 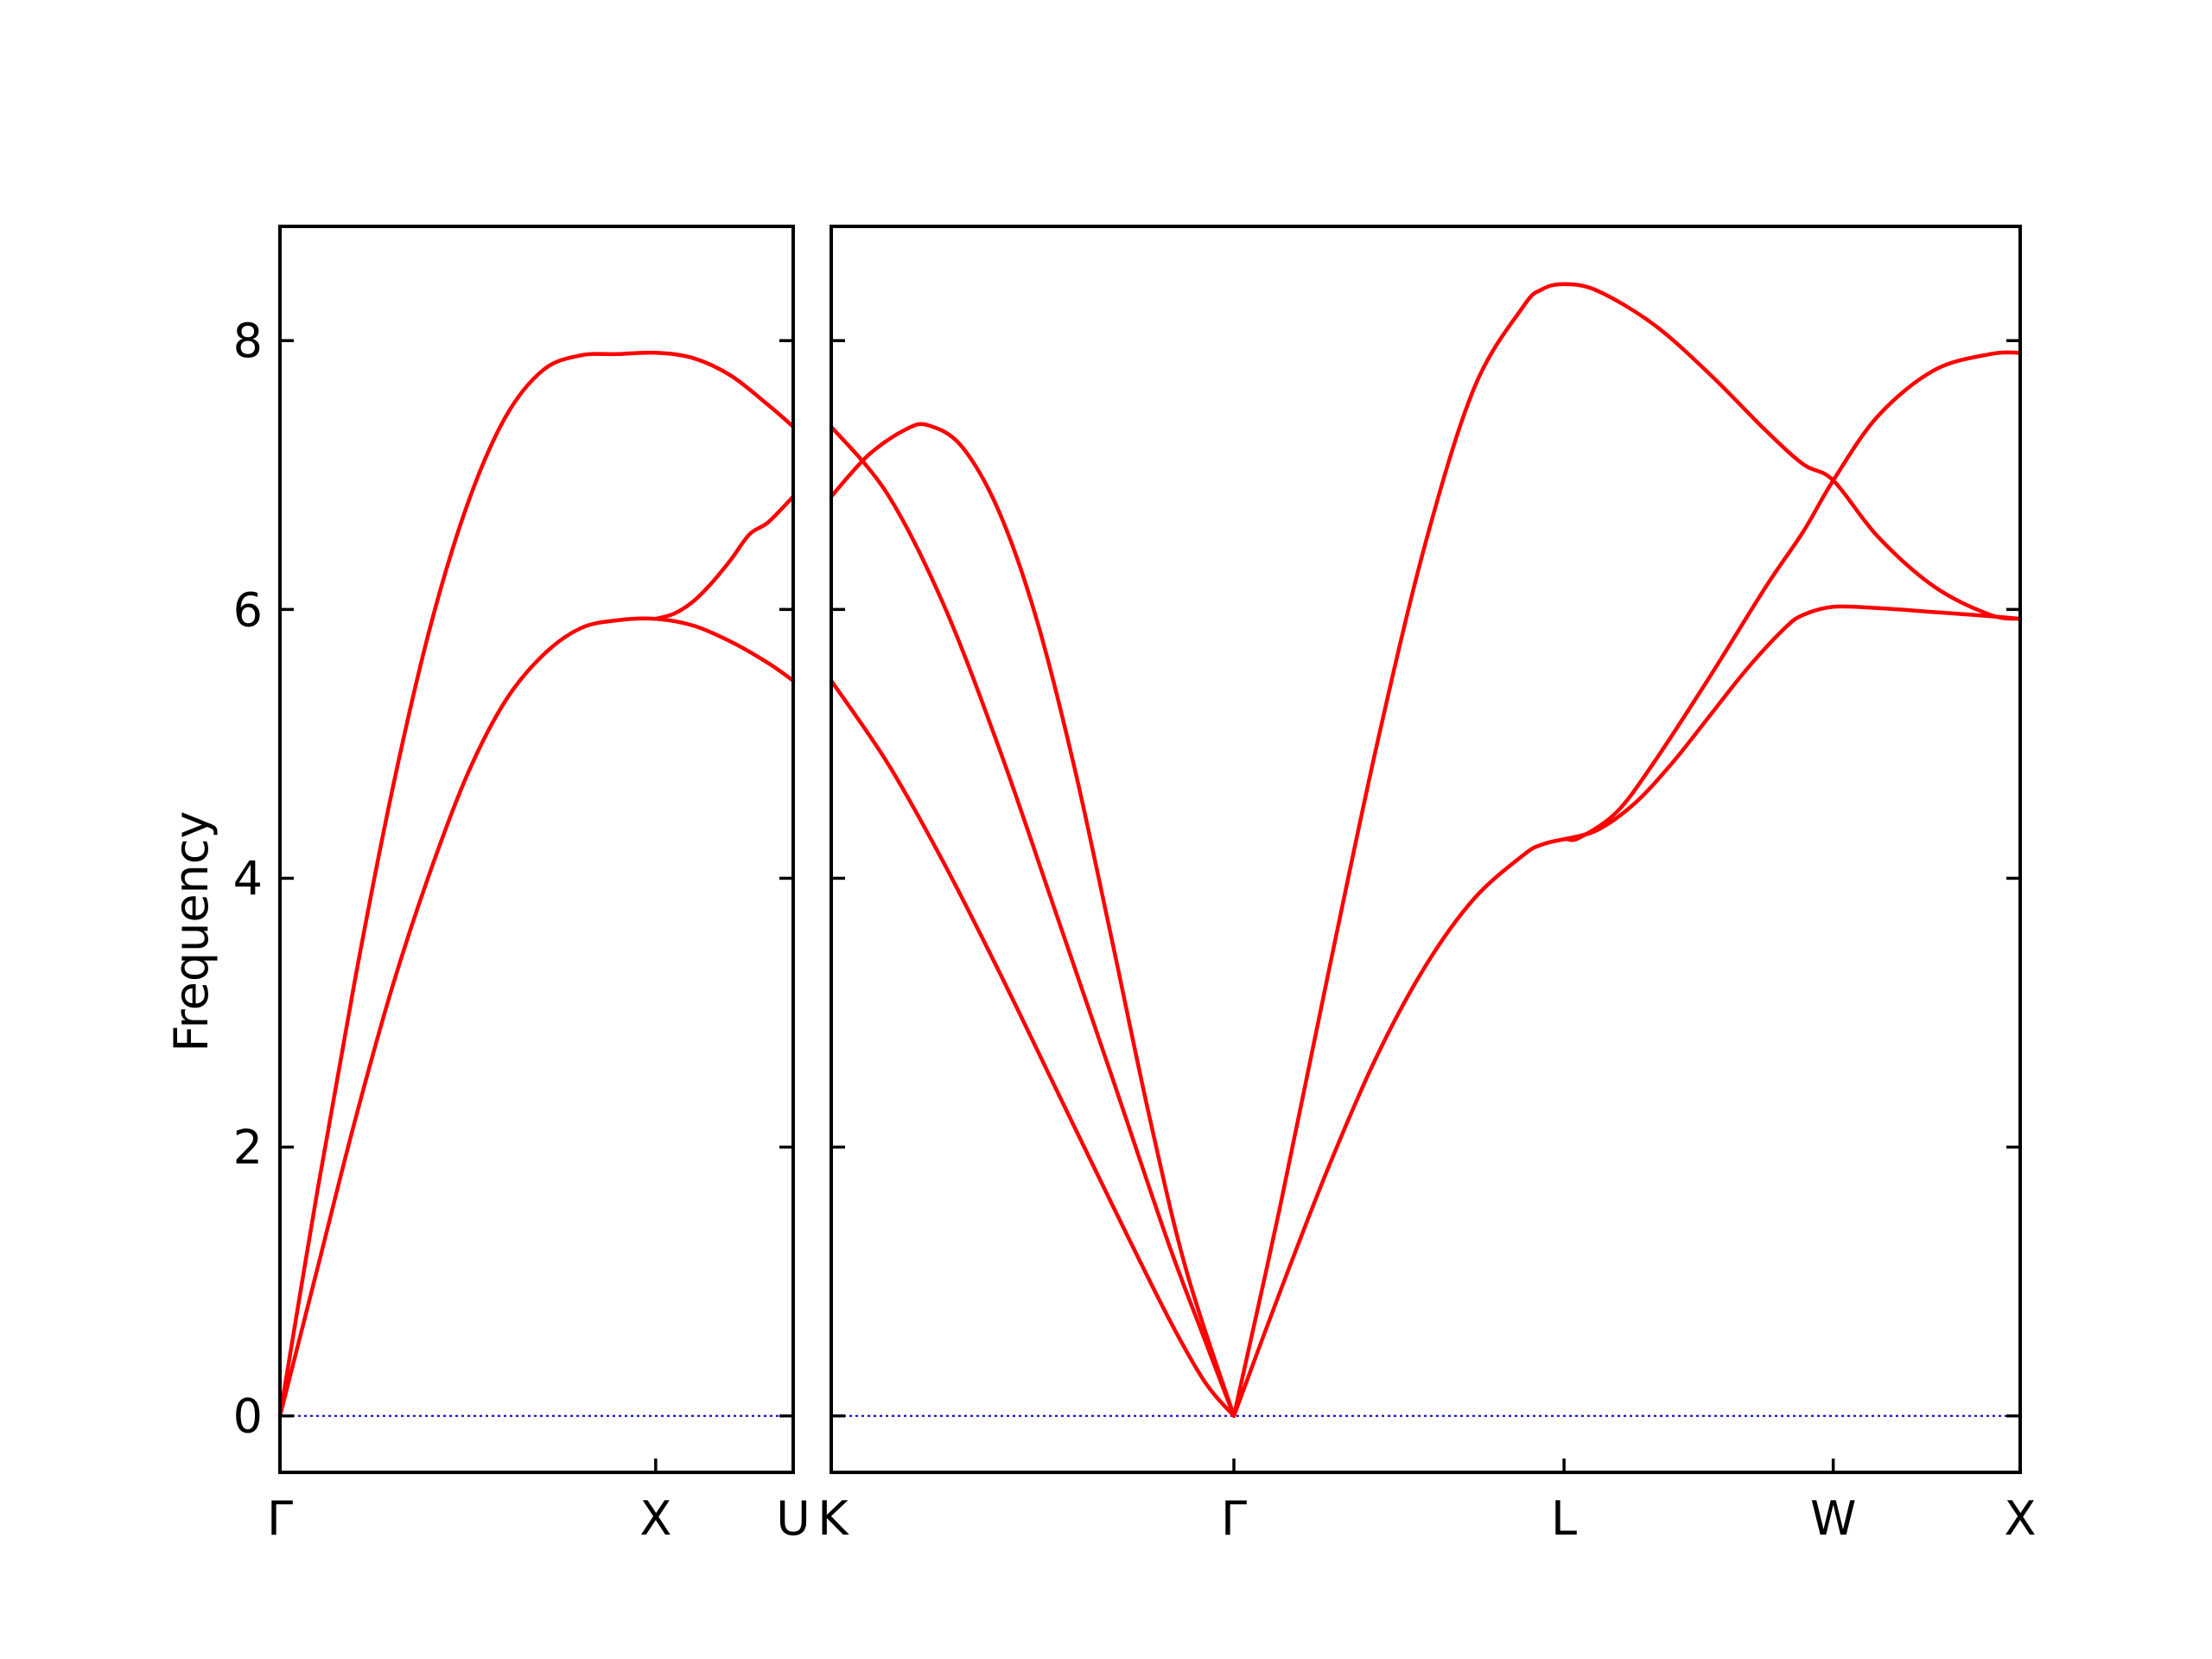 What do you see at coordinates (248, 1148) in the screenshot?
I see `y-tick-label: 2` at bounding box center [248, 1148].